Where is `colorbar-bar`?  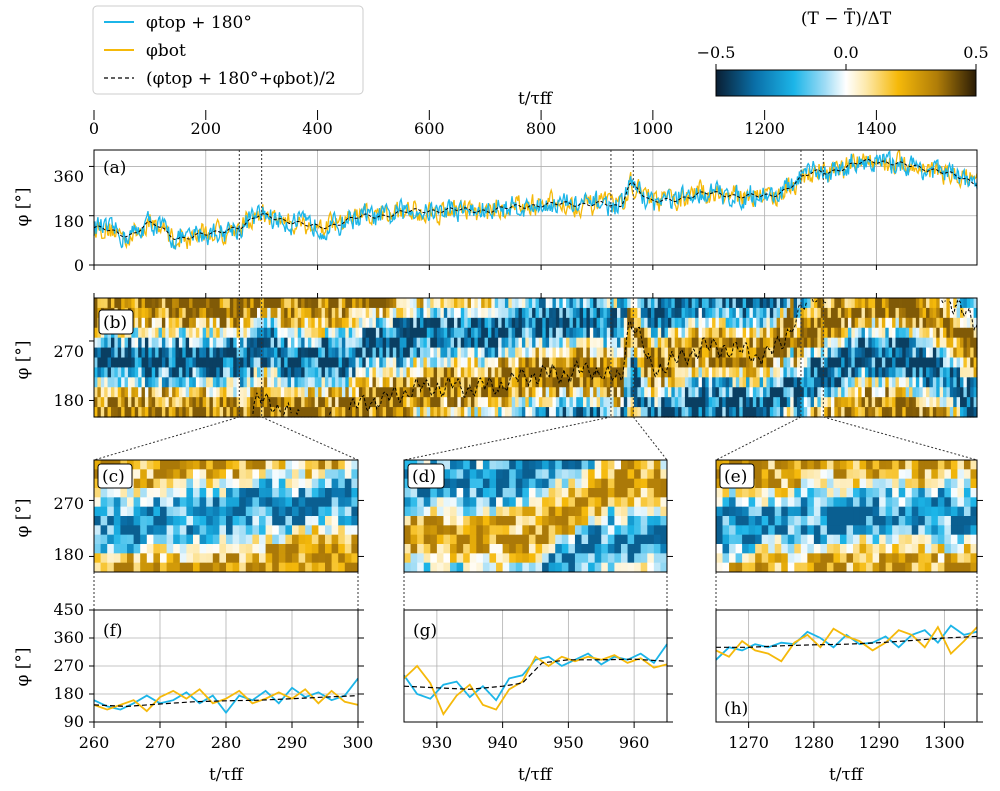
colorbar-bar is located at coordinates (846, 83).